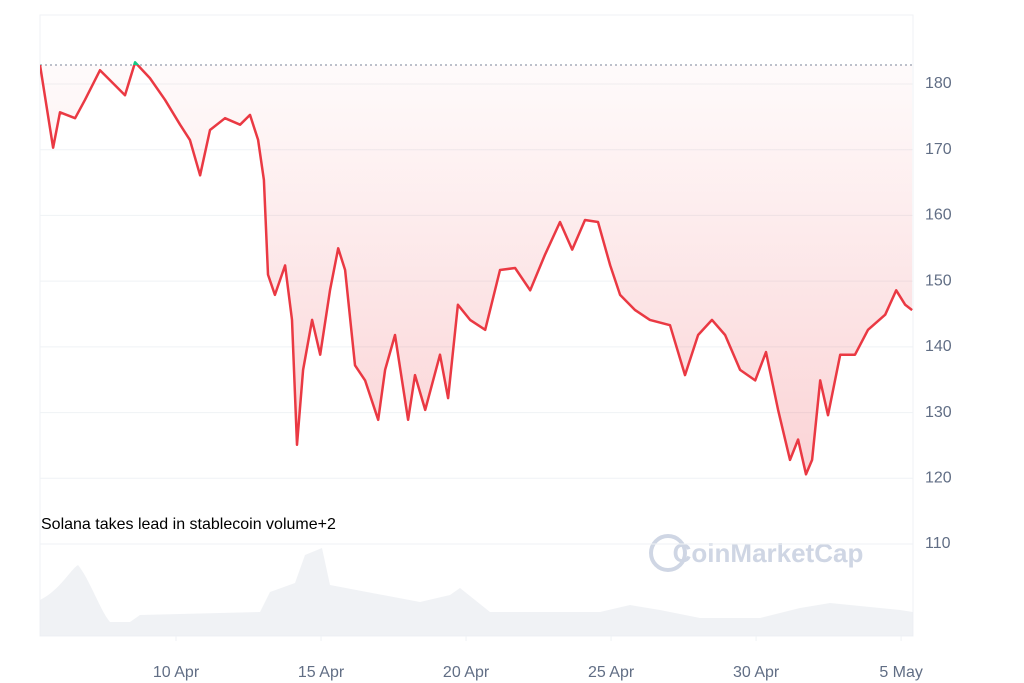 The height and width of the screenshot is (683, 1024). I want to click on y-tick-label: 120, so click(938, 478).